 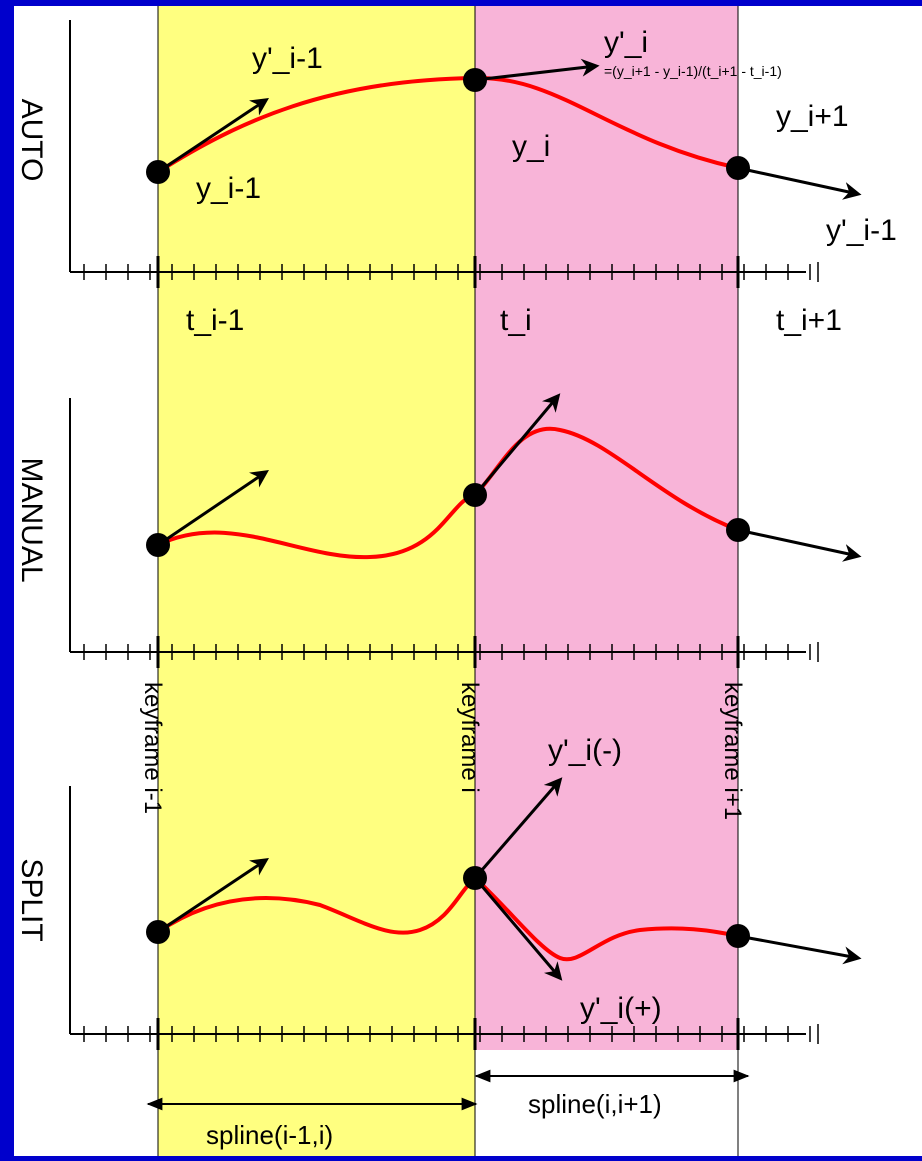 What do you see at coordinates (31, 899) in the screenshot?
I see `panel-title-split: SPLIT` at bounding box center [31, 899].